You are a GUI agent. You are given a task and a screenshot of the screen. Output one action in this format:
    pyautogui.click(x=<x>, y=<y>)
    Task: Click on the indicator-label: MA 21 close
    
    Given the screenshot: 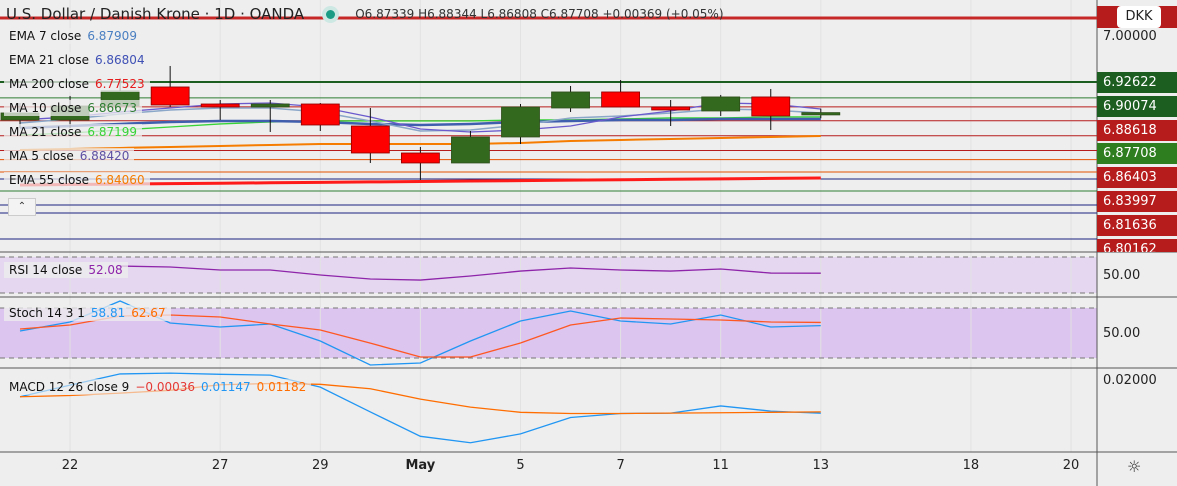 What is the action you would take?
    pyautogui.click(x=45, y=132)
    